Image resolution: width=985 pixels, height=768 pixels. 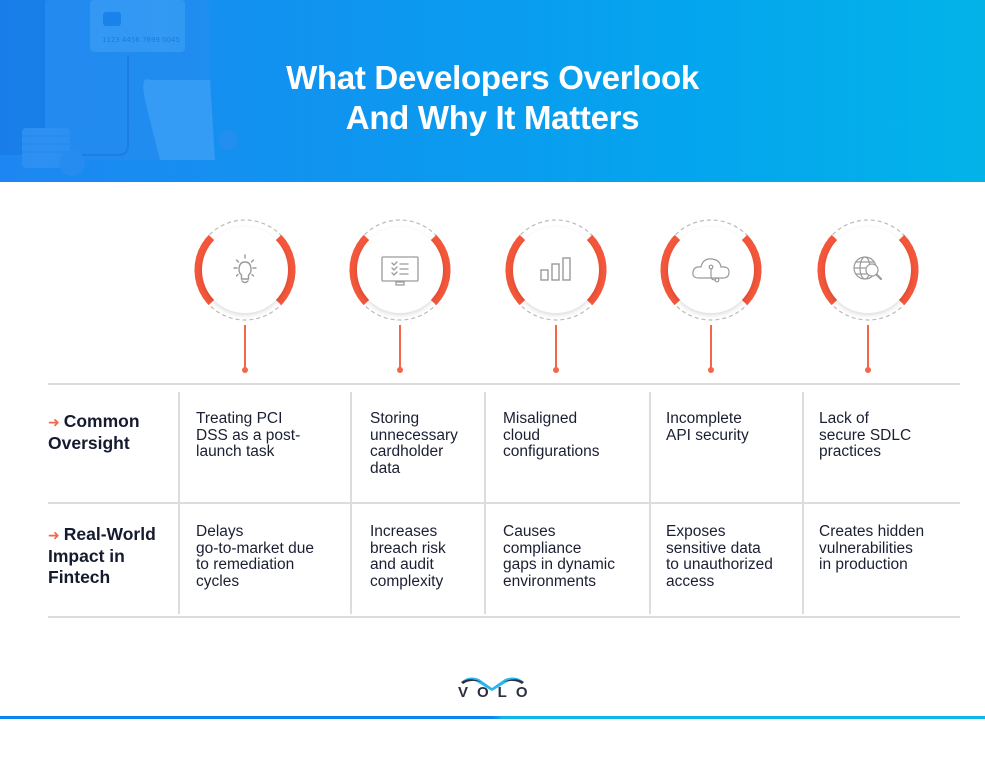 What do you see at coordinates (79, 577) in the screenshot?
I see `row-label-line: Fintech` at bounding box center [79, 577].